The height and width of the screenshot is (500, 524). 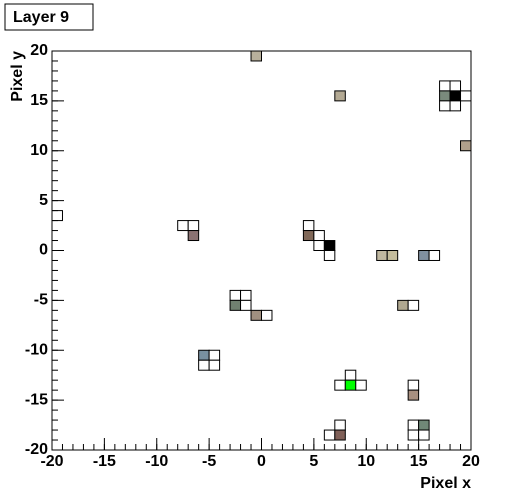 I want to click on x-tick-label: 0, so click(x=261, y=461).